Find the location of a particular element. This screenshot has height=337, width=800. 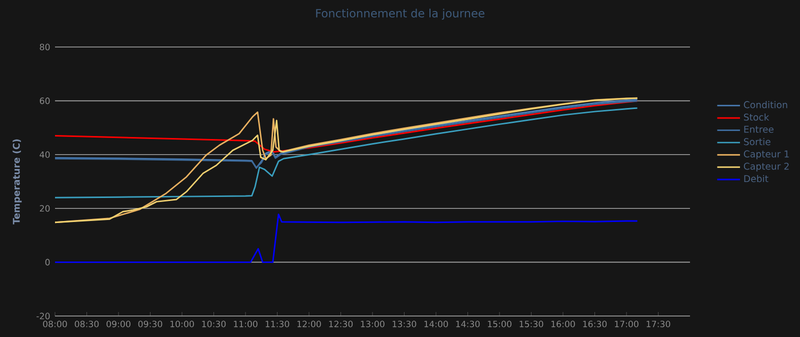

y-tick-label: 80 is located at coordinates (45, 47).